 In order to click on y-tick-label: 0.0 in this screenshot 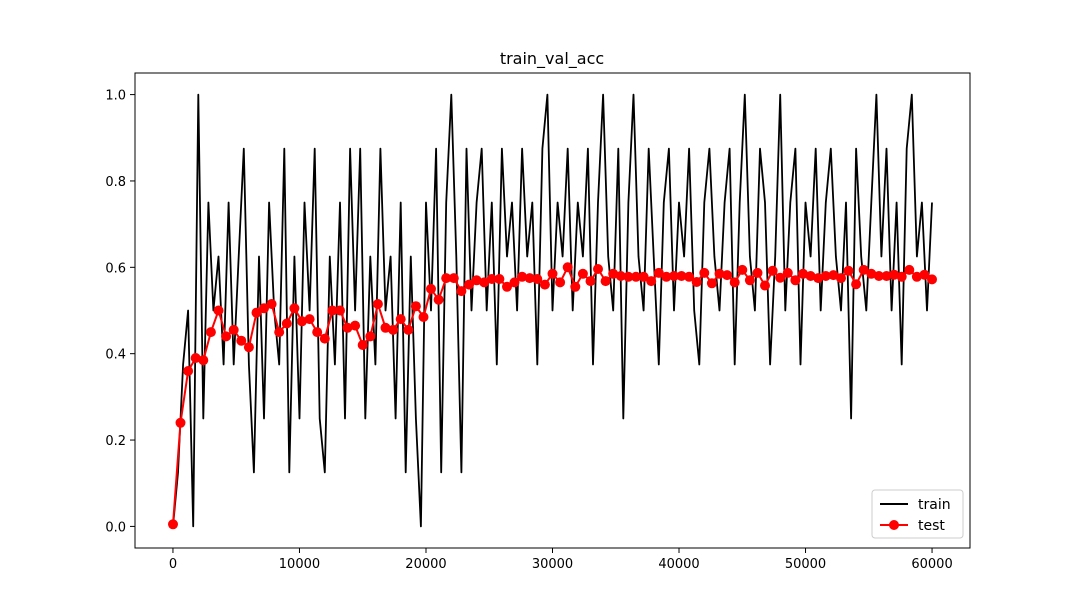, I will do `click(115, 527)`.